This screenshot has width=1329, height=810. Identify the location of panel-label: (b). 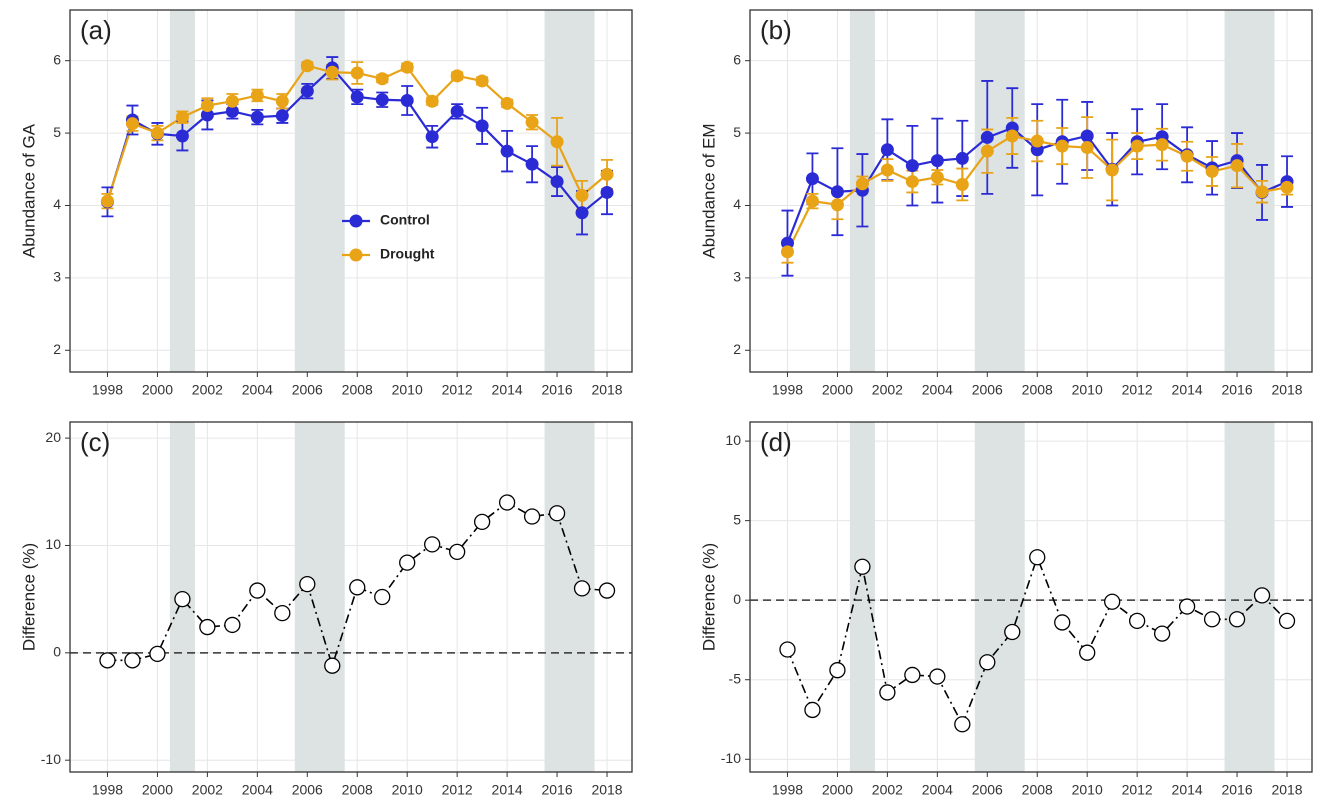
(776, 30).